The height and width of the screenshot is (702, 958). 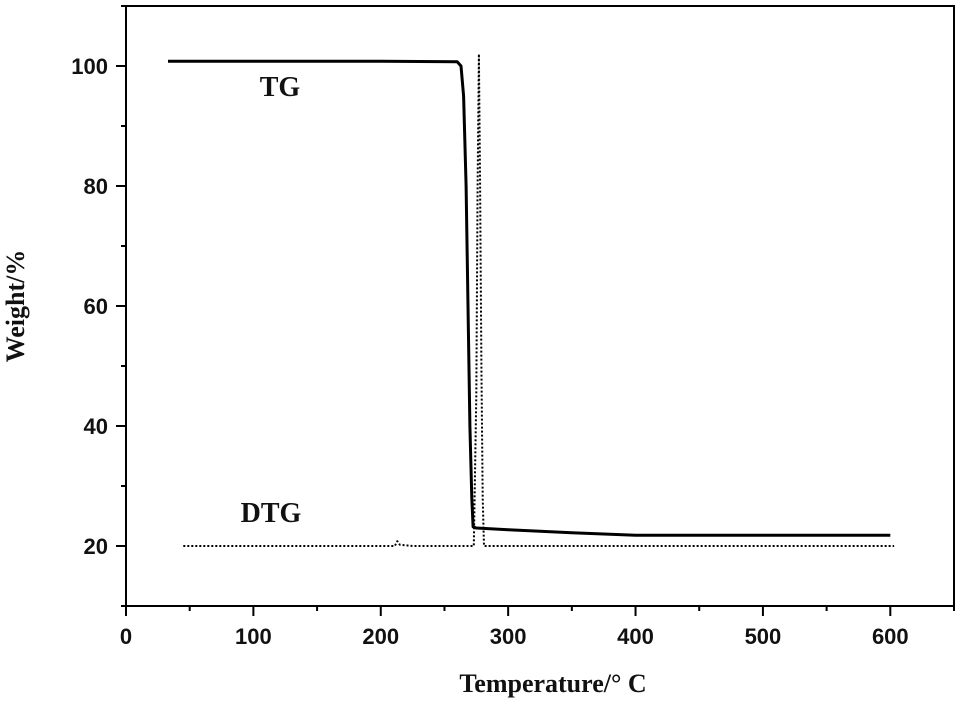 I want to click on y-tick-label: 60, so click(x=96, y=306).